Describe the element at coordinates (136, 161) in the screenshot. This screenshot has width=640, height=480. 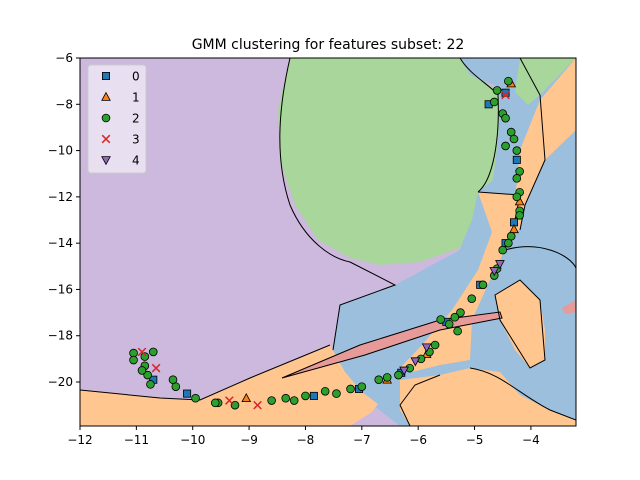
I see `legend-label: 4` at that location.